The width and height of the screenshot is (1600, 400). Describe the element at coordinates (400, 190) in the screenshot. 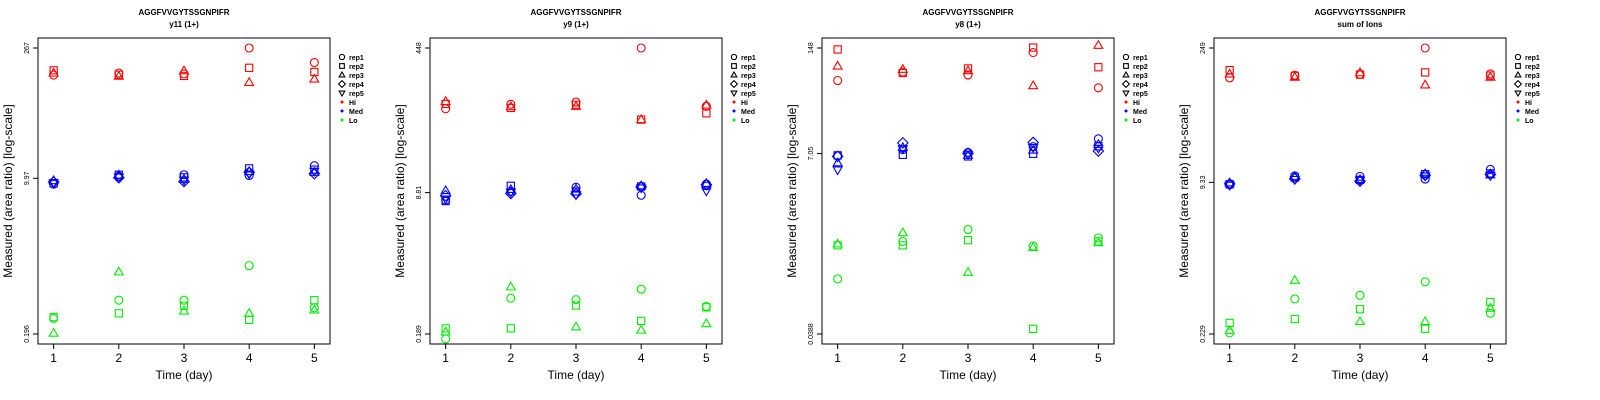

I see `y-axis-label: Measured (area ratio) [log-scale]` at that location.